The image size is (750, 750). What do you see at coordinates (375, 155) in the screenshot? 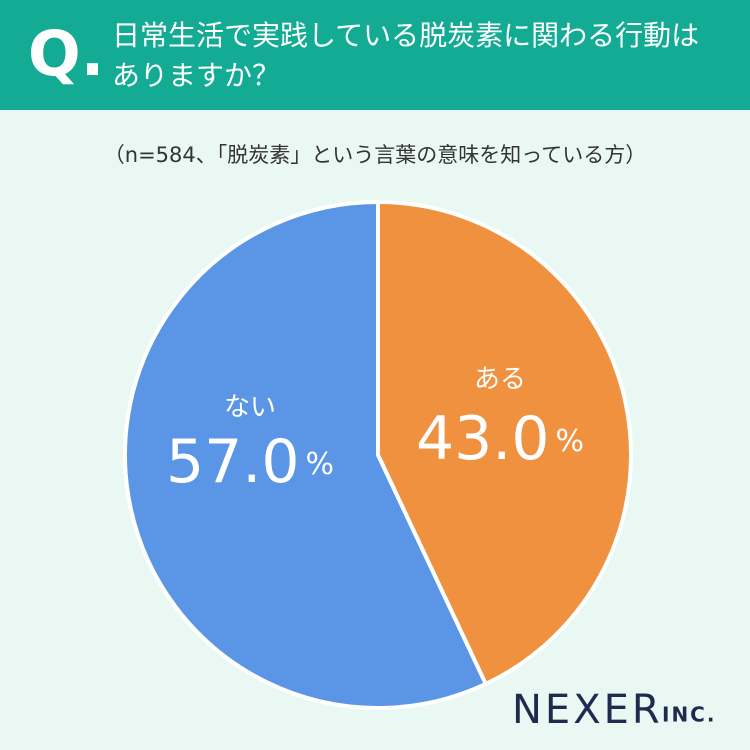
I see `chart-subtitle: （n=584、「脱炭素」という言葉の意味を知っている方）` at bounding box center [375, 155].